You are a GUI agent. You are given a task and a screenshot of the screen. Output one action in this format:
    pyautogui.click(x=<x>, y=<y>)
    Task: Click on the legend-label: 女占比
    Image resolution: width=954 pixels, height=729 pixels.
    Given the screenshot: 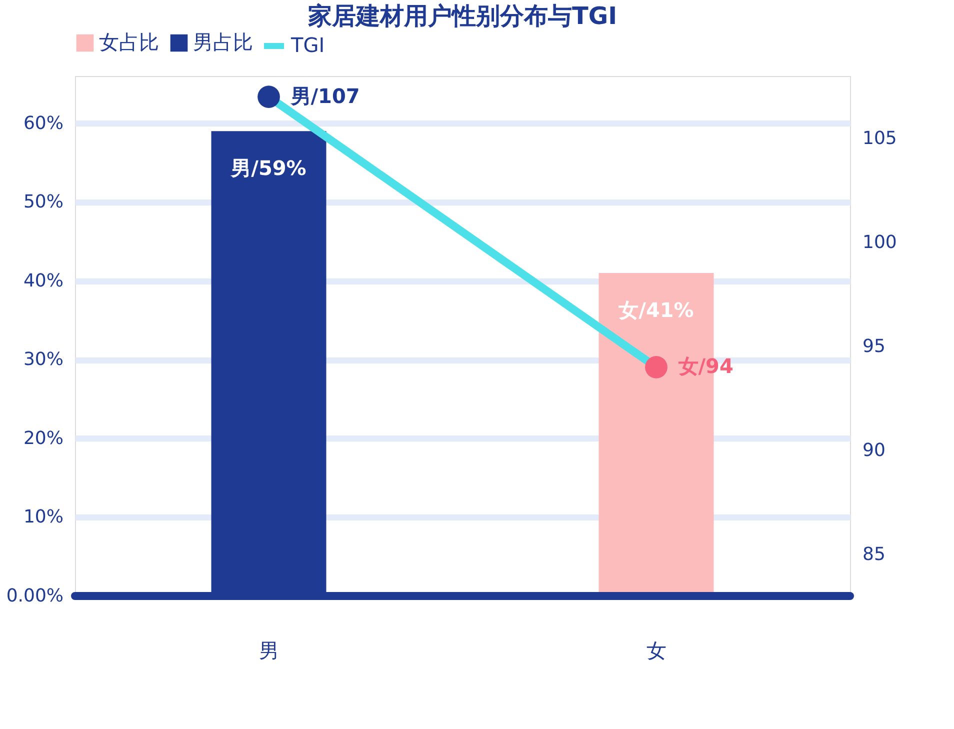 What is the action you would take?
    pyautogui.click(x=129, y=42)
    